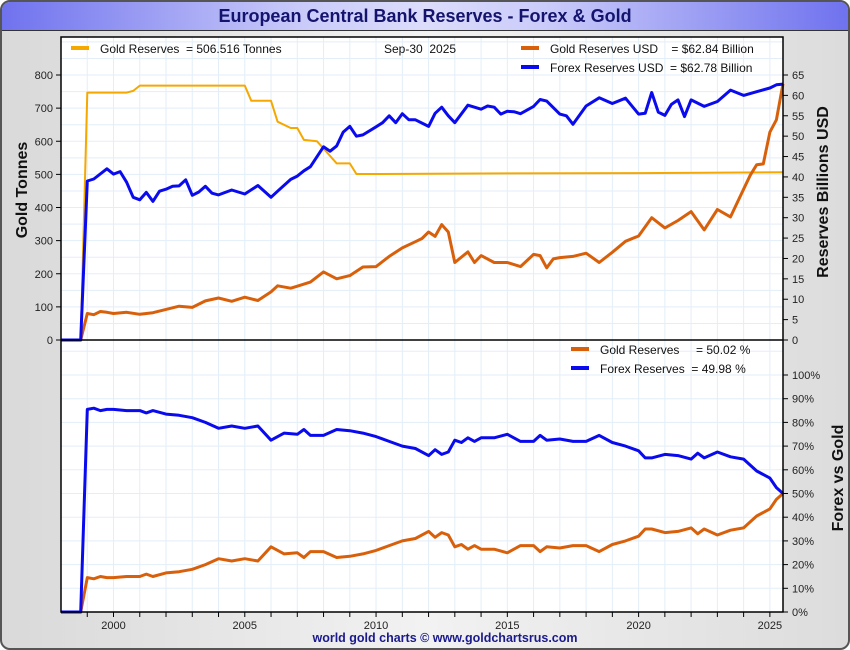  Describe the element at coordinates (507, 626) in the screenshot. I see `x-tick-label: 2015` at that location.